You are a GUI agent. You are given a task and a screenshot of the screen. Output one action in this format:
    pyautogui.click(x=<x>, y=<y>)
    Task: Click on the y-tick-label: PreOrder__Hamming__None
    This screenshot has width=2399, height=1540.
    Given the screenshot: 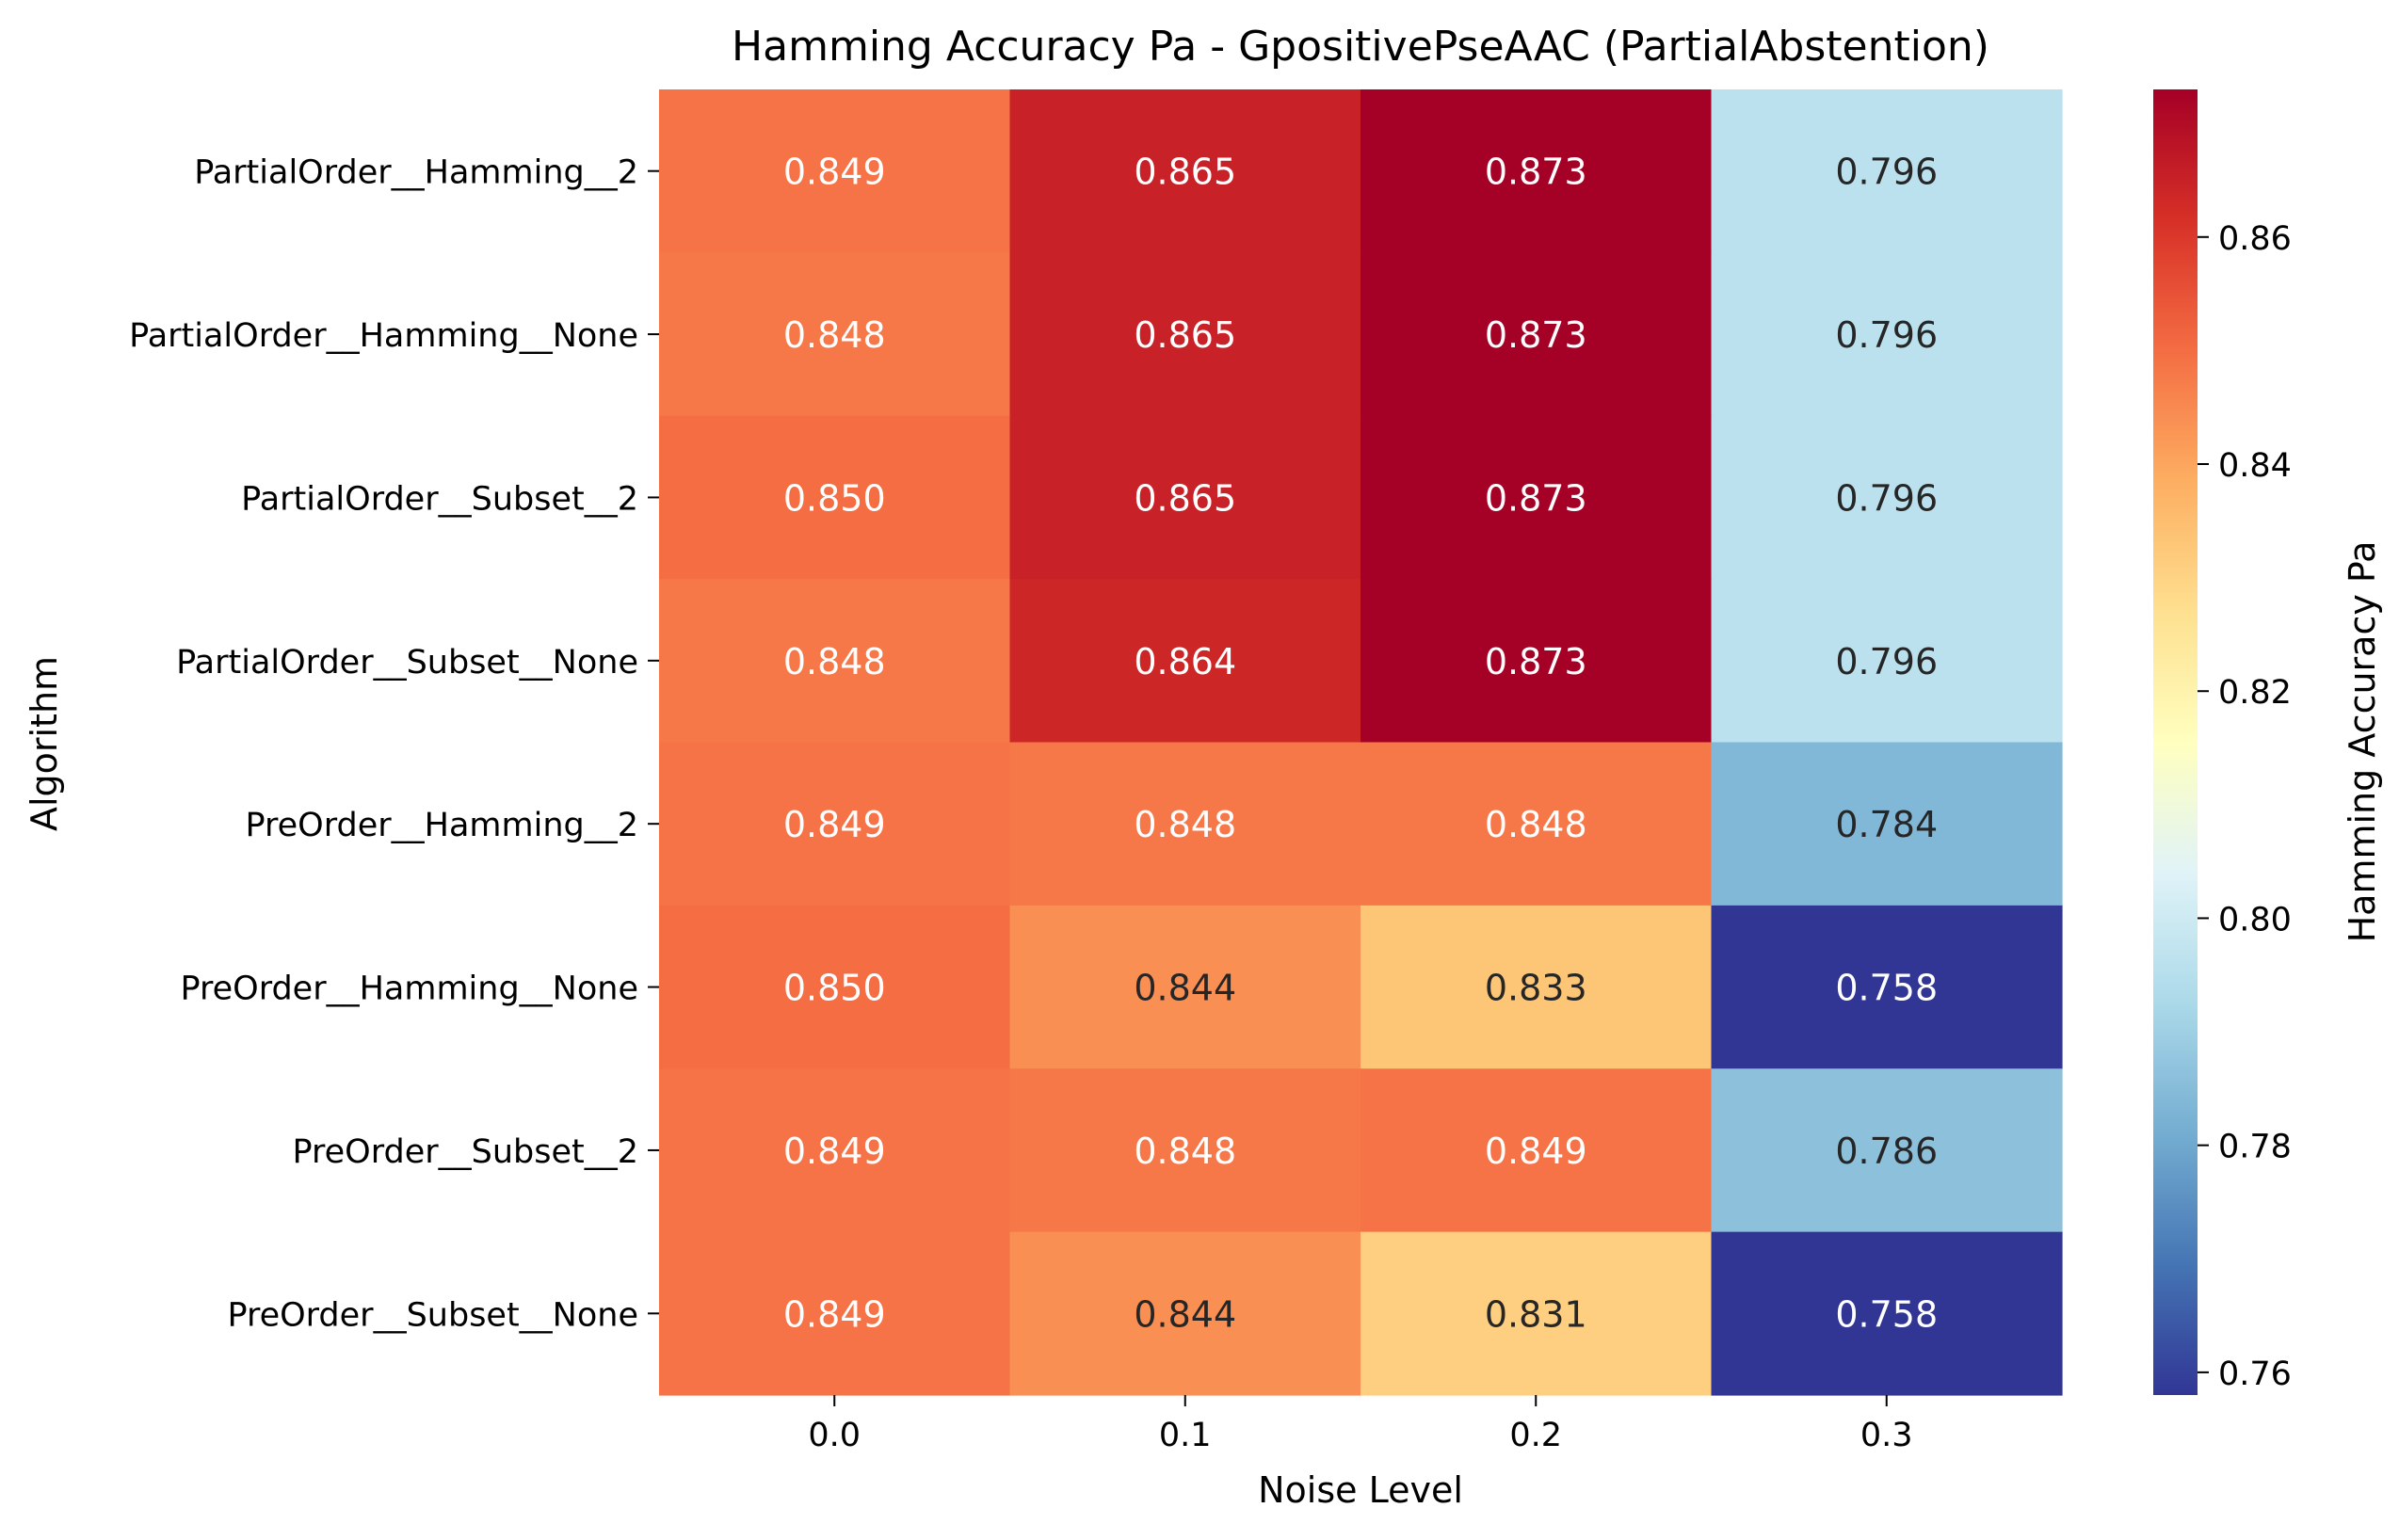 What is the action you would take?
    pyautogui.click(x=410, y=990)
    